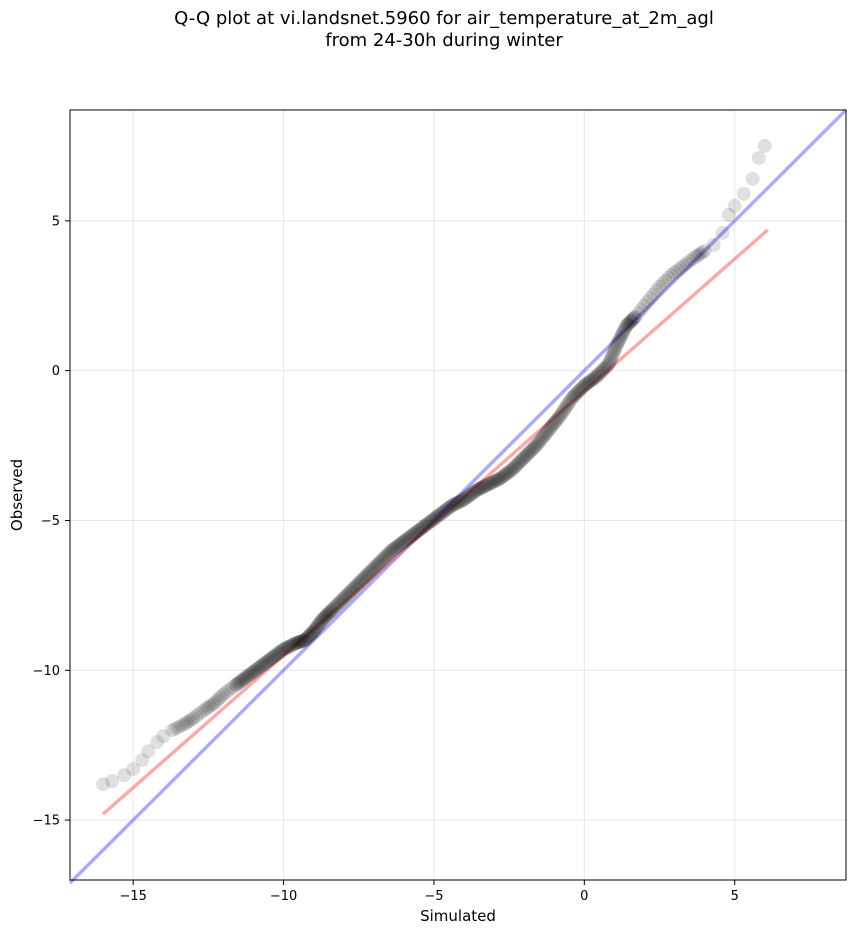  Describe the element at coordinates (17, 495) in the screenshot. I see `y-axis-label: Observed` at that location.